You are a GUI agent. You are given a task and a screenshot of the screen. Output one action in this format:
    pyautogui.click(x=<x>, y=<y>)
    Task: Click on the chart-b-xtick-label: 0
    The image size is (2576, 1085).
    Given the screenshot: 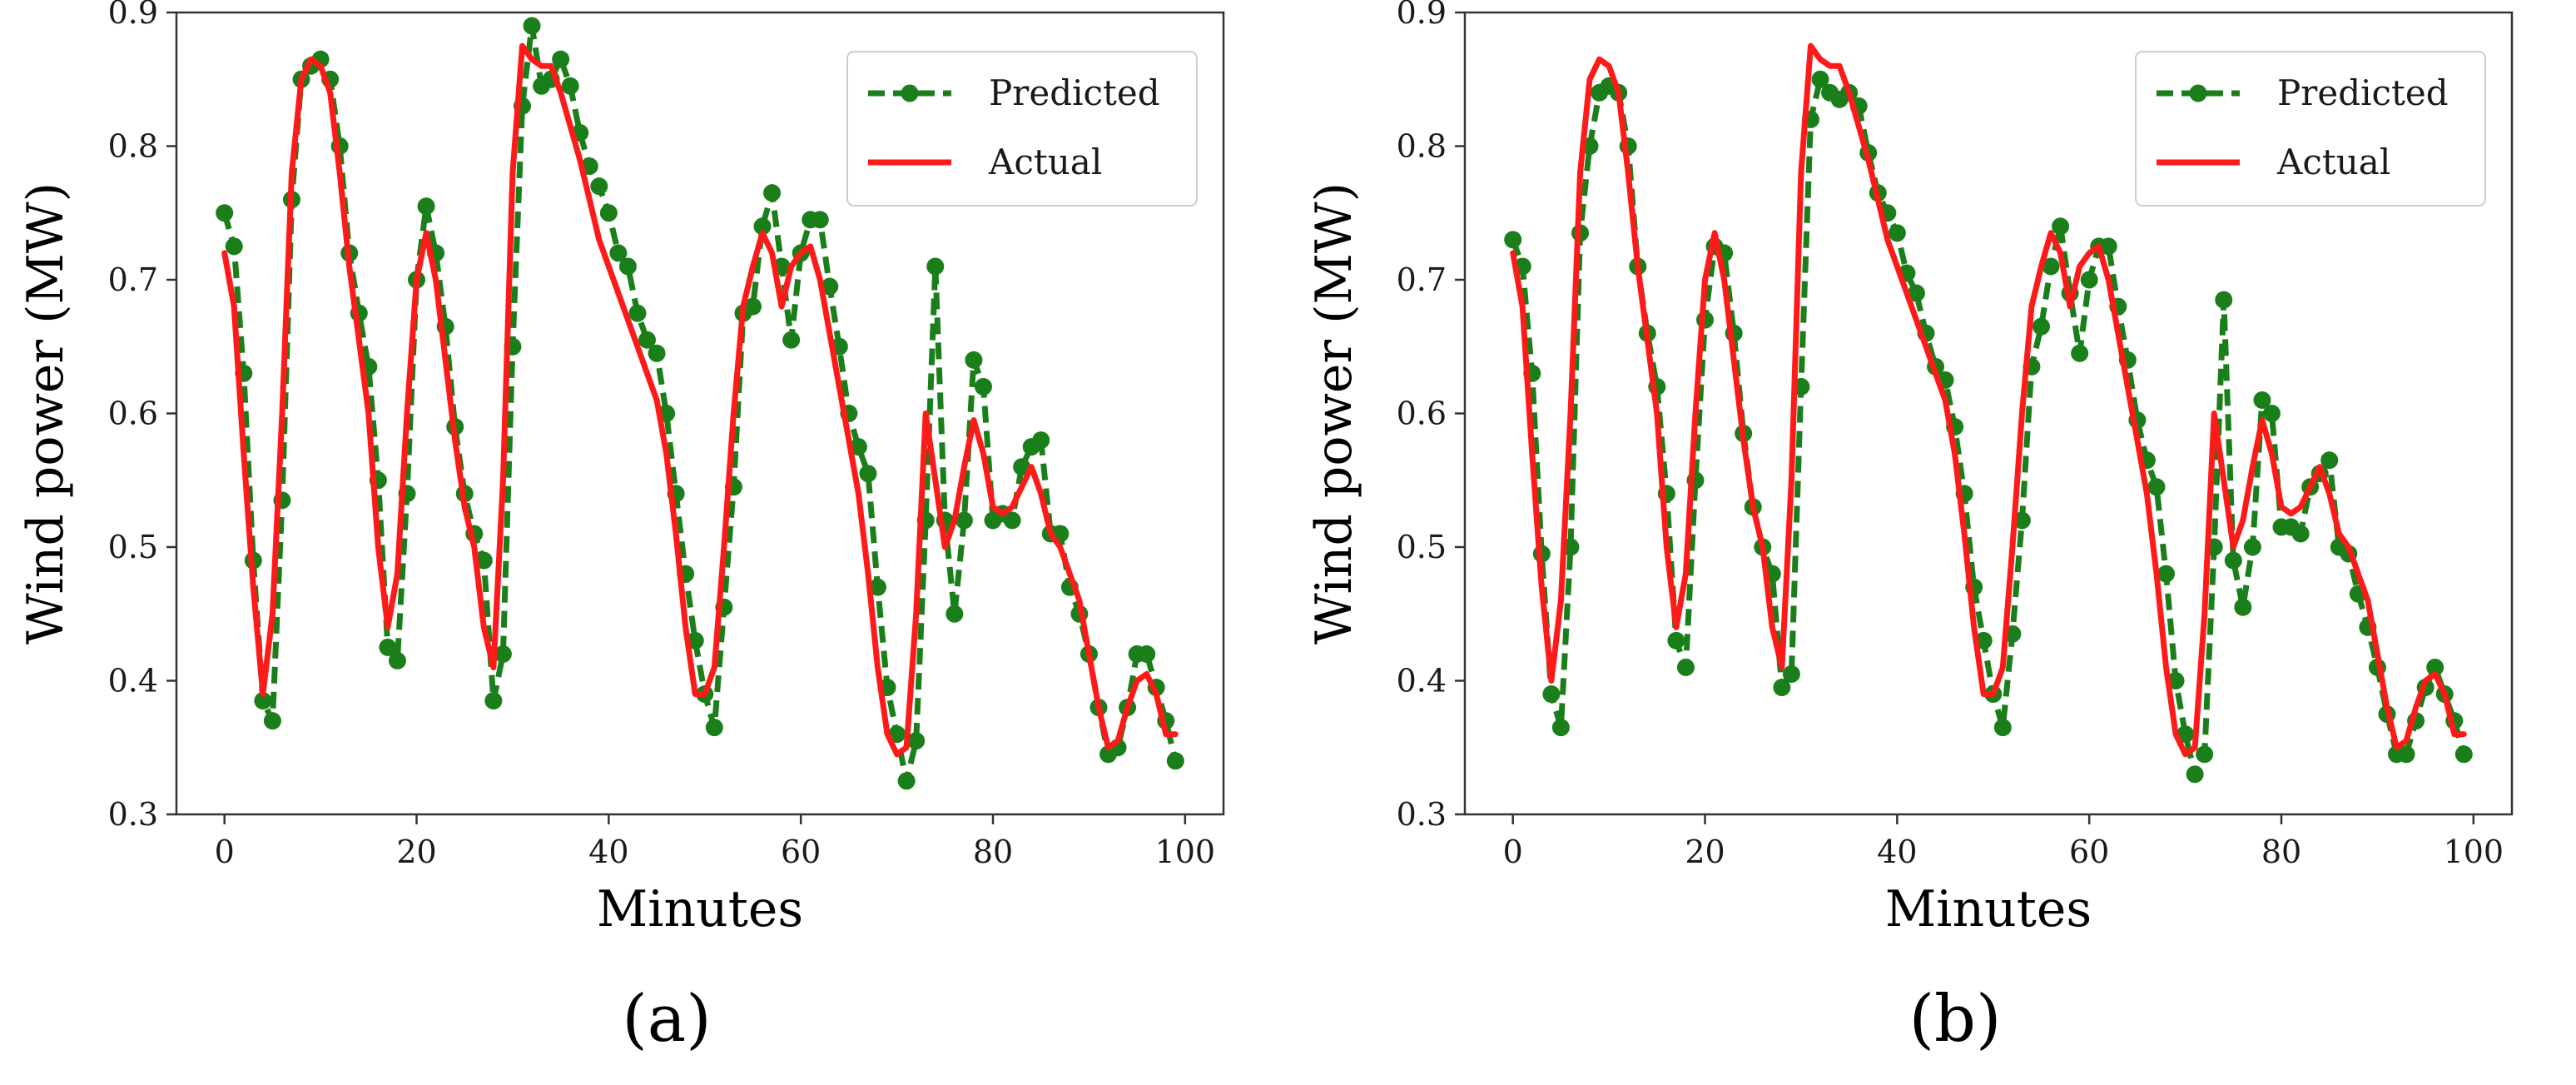 What is the action you would take?
    pyautogui.click(x=1513, y=852)
    